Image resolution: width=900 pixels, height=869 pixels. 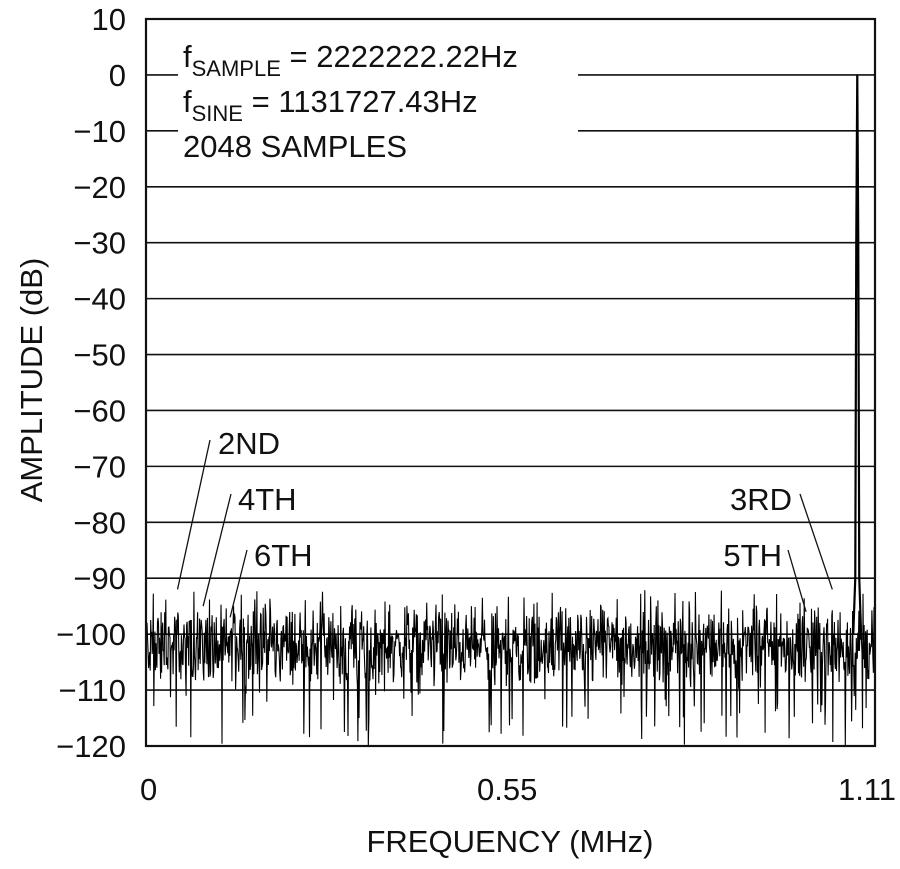 What do you see at coordinates (509, 841) in the screenshot?
I see `x-axis-title: FREQUENCY (MHz)` at bounding box center [509, 841].